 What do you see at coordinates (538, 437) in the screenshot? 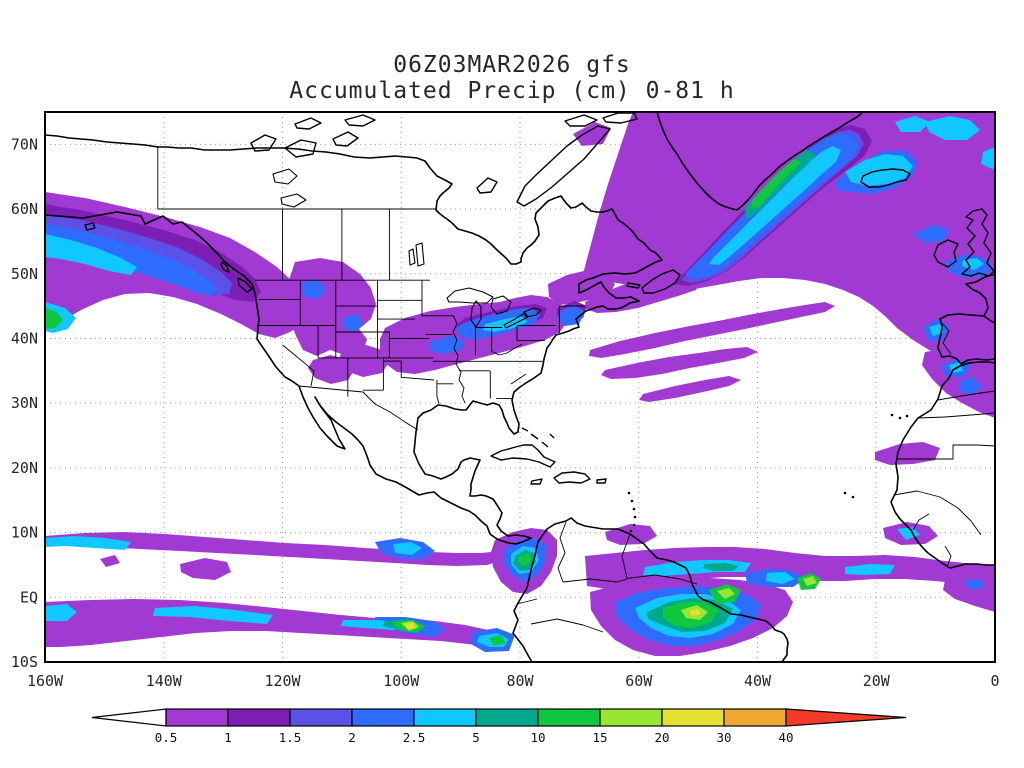
I see `bahamas-dashes` at bounding box center [538, 437].